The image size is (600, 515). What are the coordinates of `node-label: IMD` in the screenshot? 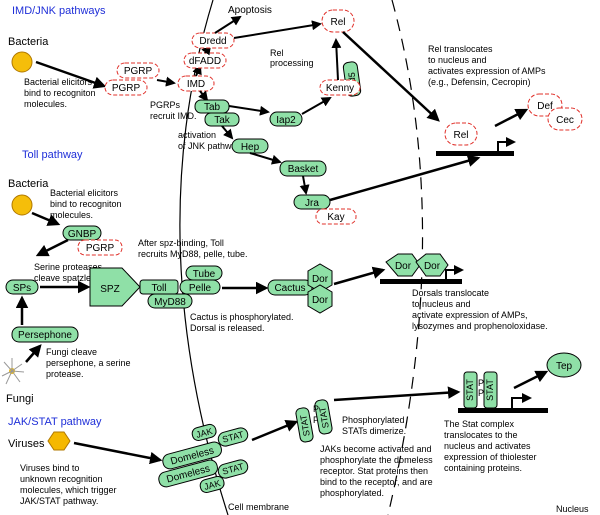 It's located at (196, 84).